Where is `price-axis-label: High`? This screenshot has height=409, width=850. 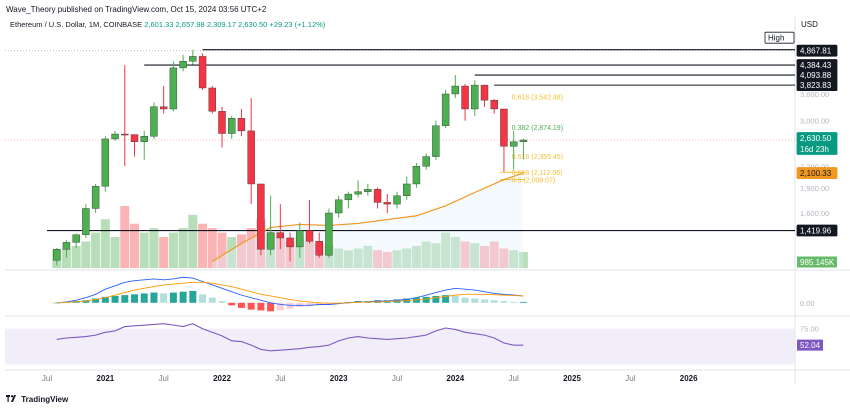
price-axis-label: High is located at coordinates (779, 37).